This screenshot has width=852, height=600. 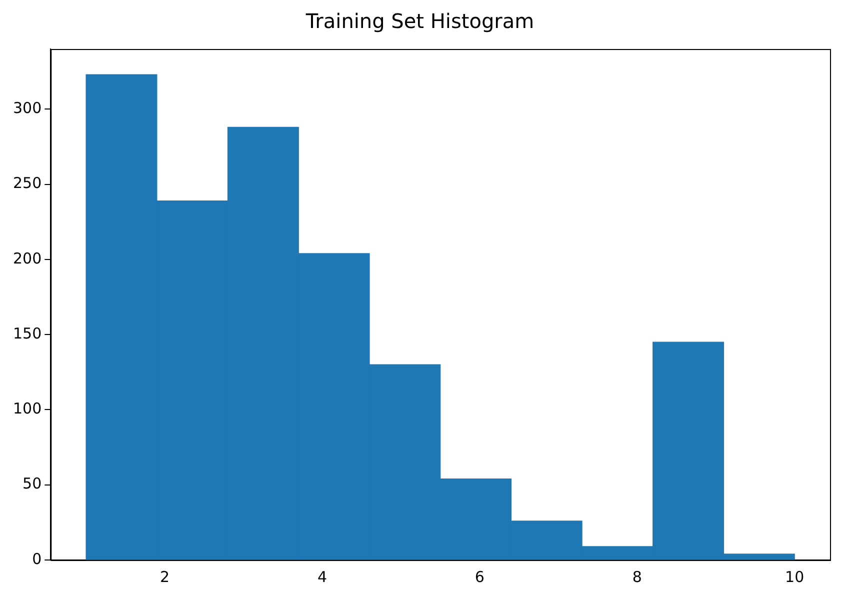 What do you see at coordinates (322, 577) in the screenshot?
I see `x-tick-label: 4` at bounding box center [322, 577].